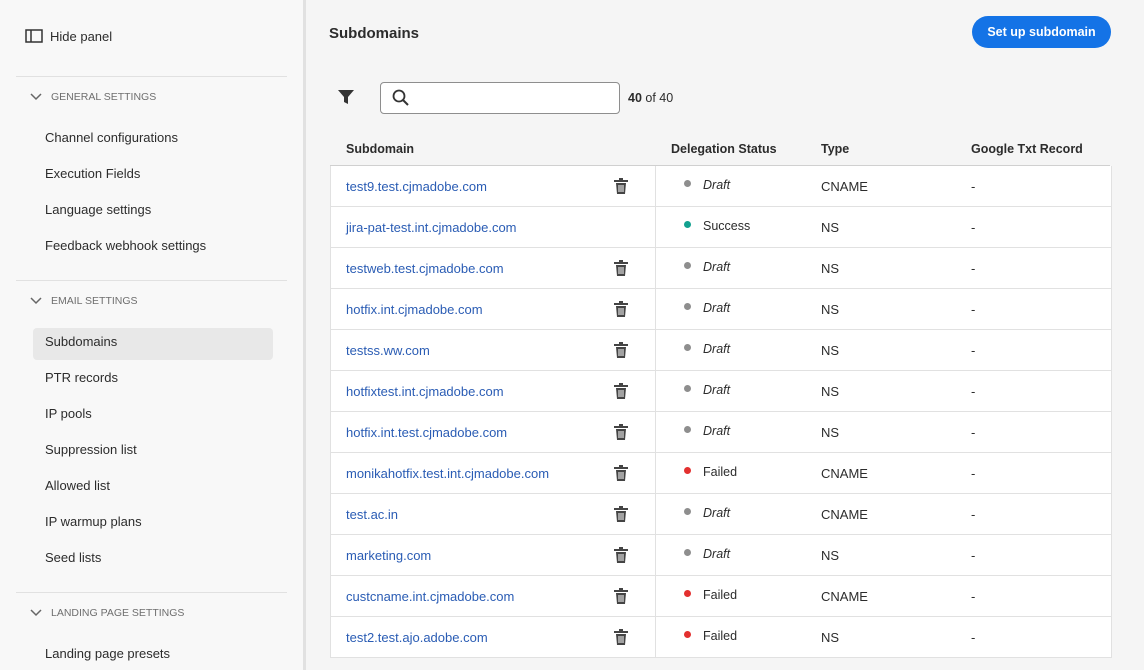 Image resolution: width=1144 pixels, height=670 pixels. I want to click on setup-button: Set up subdomain, so click(1041, 32).